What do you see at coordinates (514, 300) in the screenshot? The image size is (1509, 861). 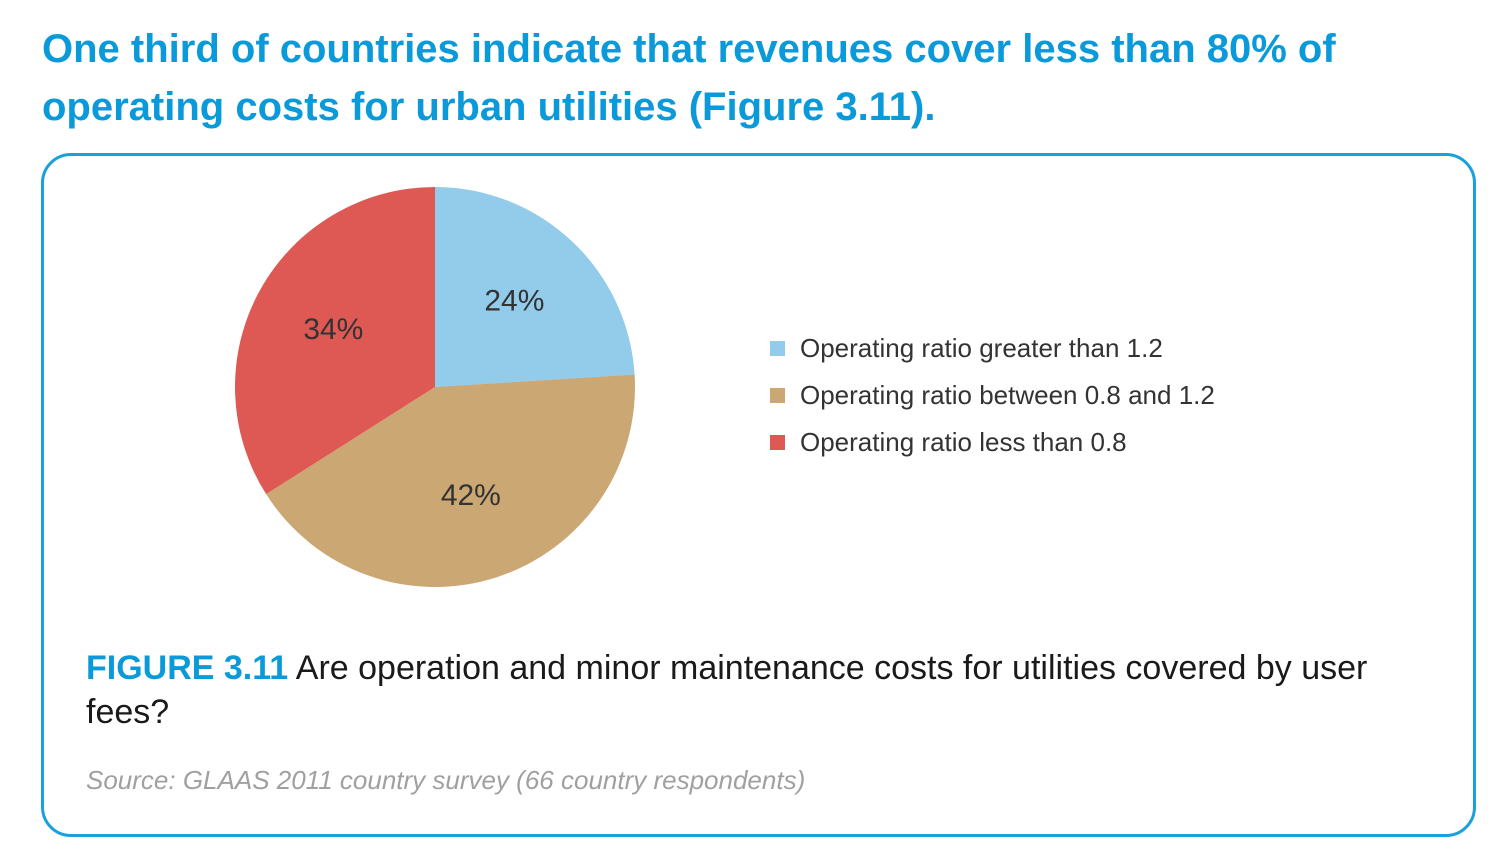 I see `pie-slice-label-1: 24%` at bounding box center [514, 300].